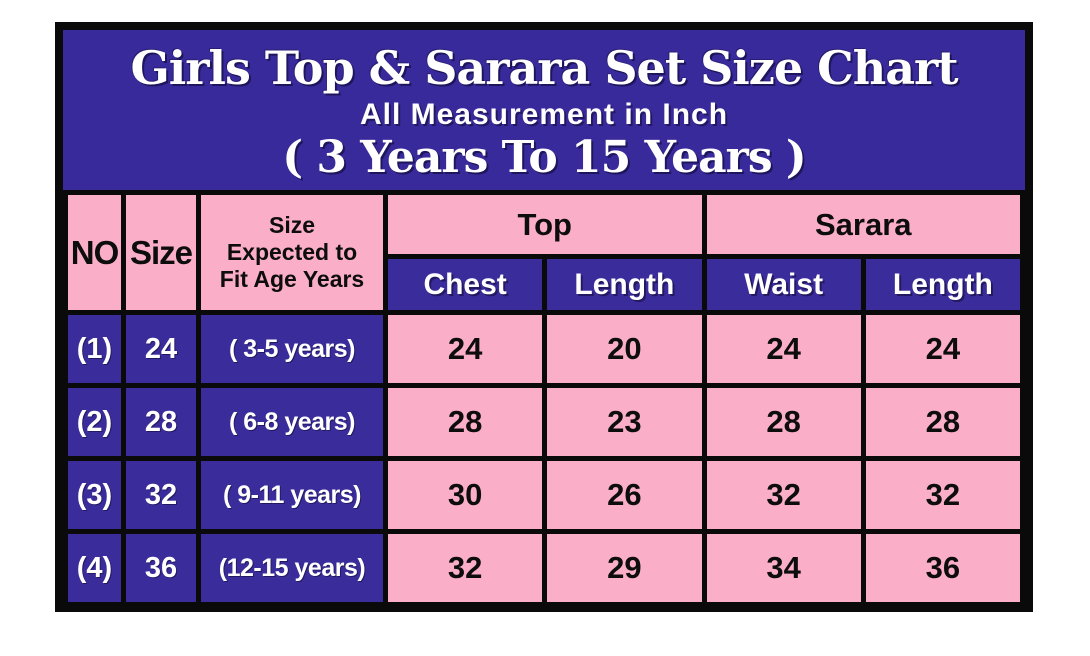  I want to click on chart-subtitle: All Measurement in Inch, so click(544, 114).